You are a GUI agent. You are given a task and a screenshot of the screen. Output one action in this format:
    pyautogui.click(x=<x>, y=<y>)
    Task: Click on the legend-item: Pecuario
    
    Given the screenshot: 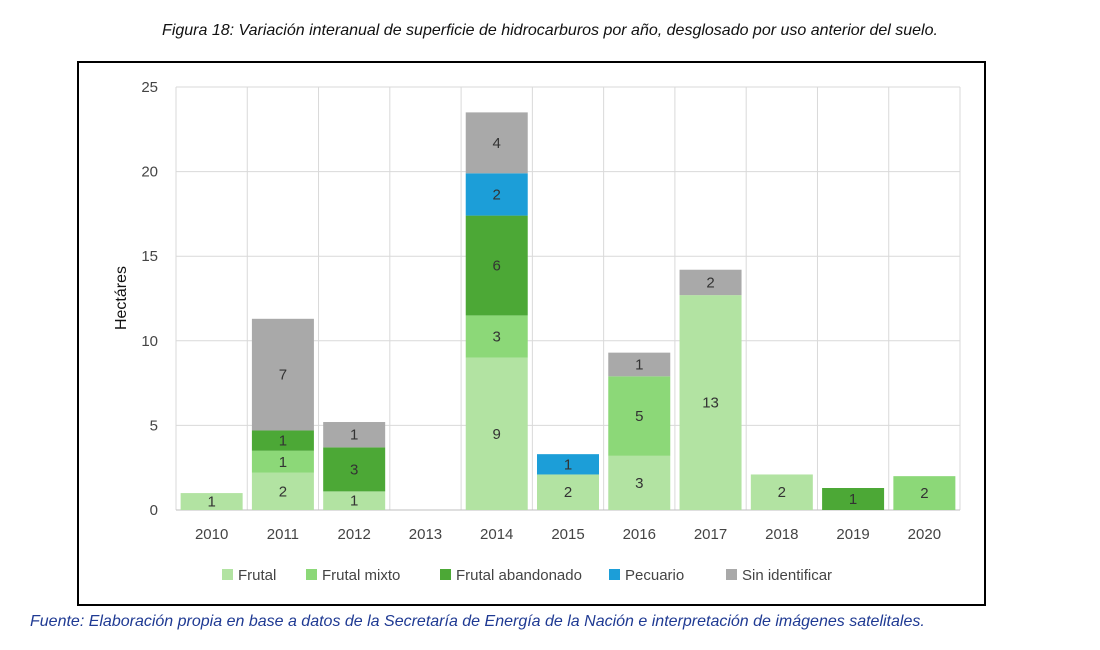 What is the action you would take?
    pyautogui.click(x=646, y=575)
    